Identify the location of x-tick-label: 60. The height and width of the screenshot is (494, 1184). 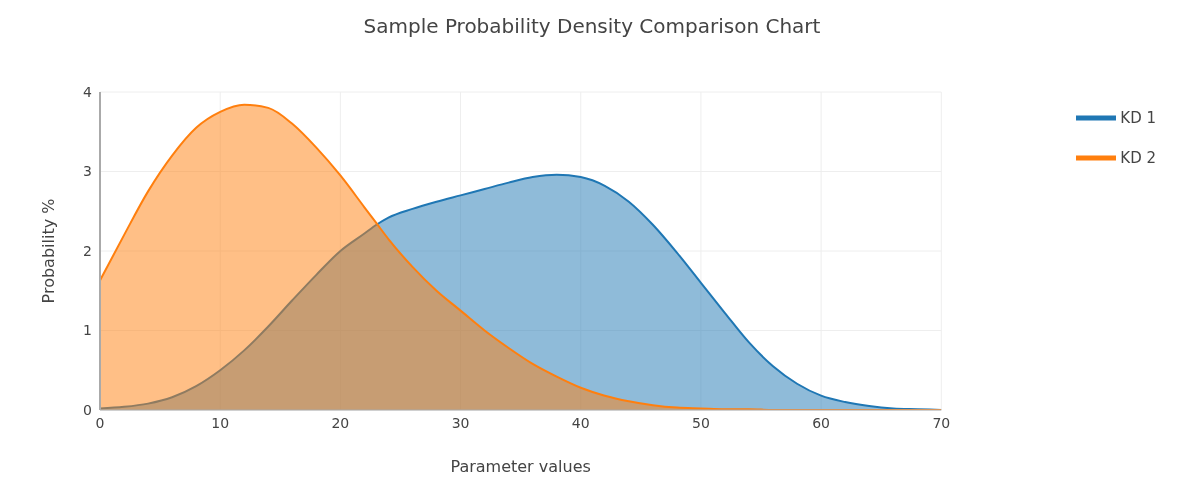
(821, 422).